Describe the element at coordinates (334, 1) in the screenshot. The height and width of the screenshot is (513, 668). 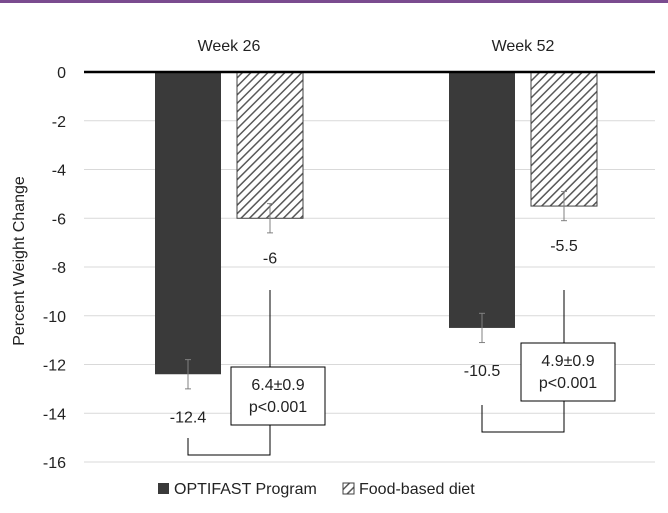
I see `top-rule` at that location.